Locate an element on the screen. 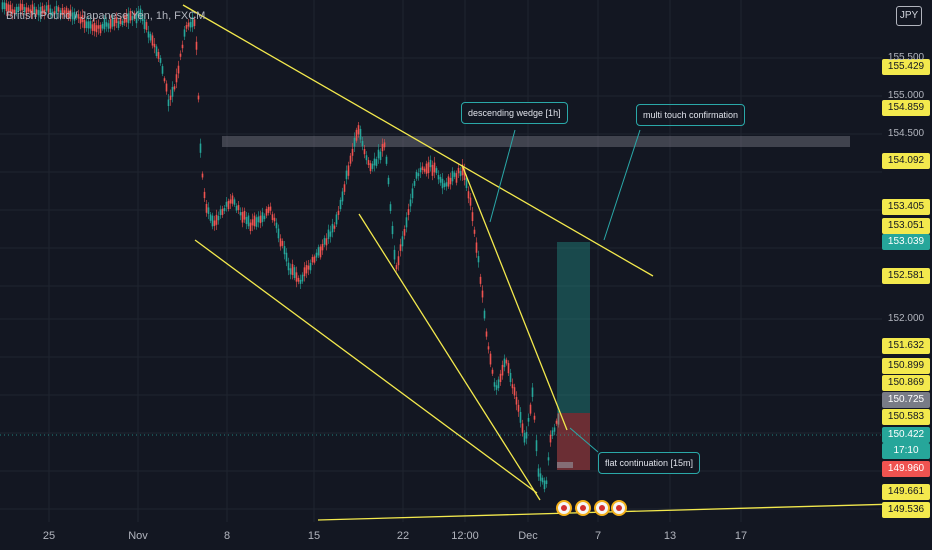 This screenshot has height=550, width=932. position-target-zone is located at coordinates (573, 327).